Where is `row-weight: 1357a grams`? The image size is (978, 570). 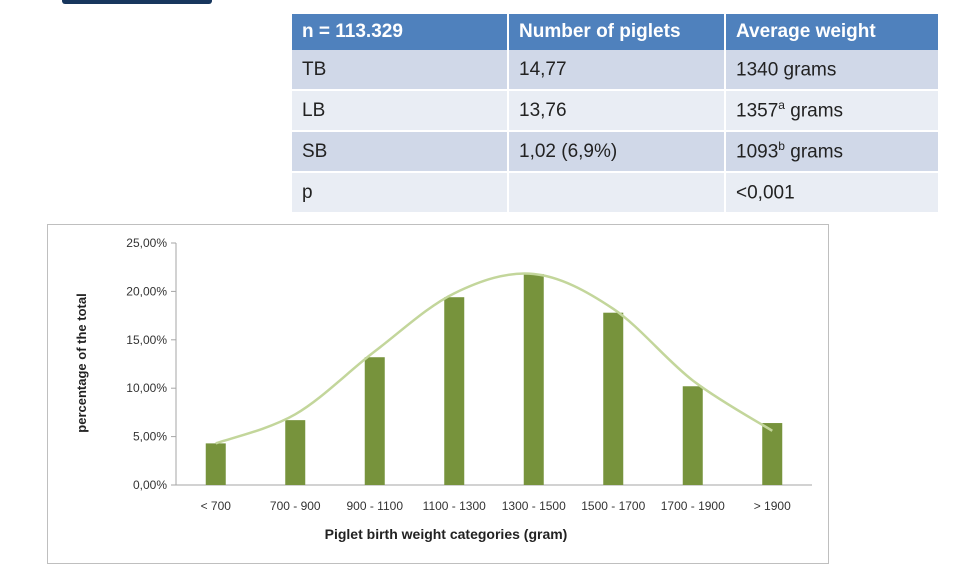
row-weight: 1357a grams is located at coordinates (832, 111).